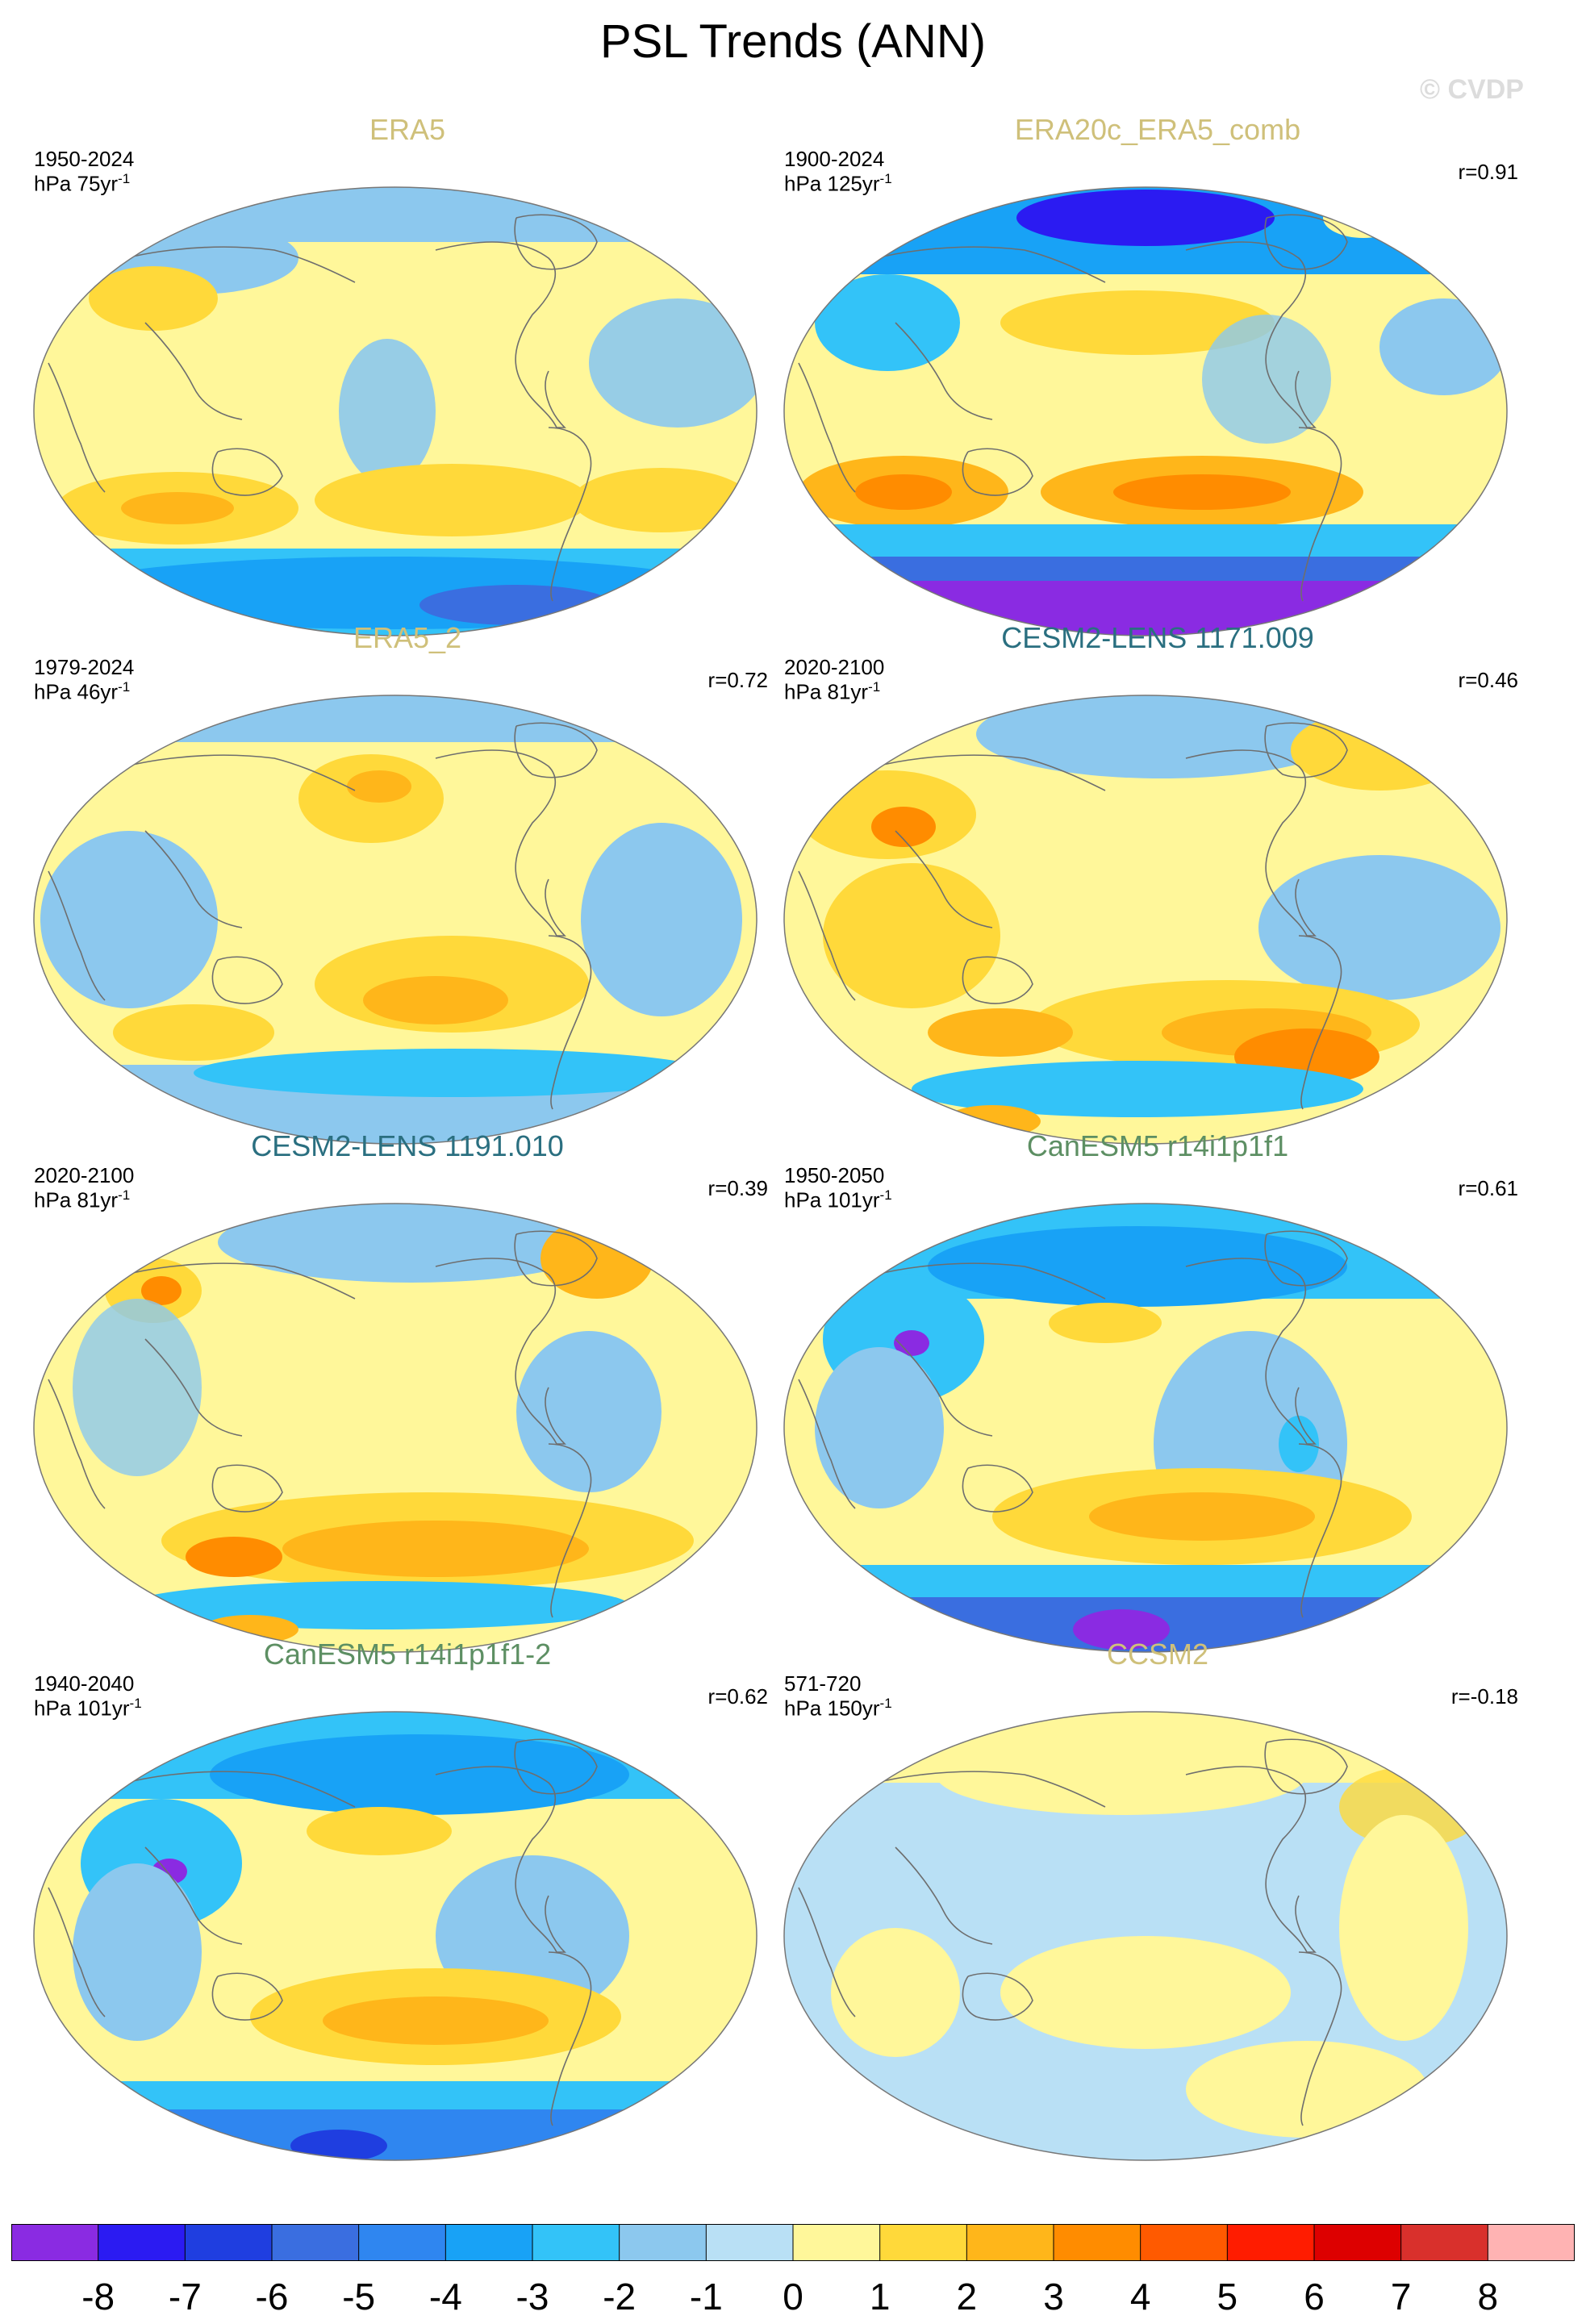 Image resolution: width=1586 pixels, height=2324 pixels. I want to click on panel-period: 1900-2024, so click(835, 159).